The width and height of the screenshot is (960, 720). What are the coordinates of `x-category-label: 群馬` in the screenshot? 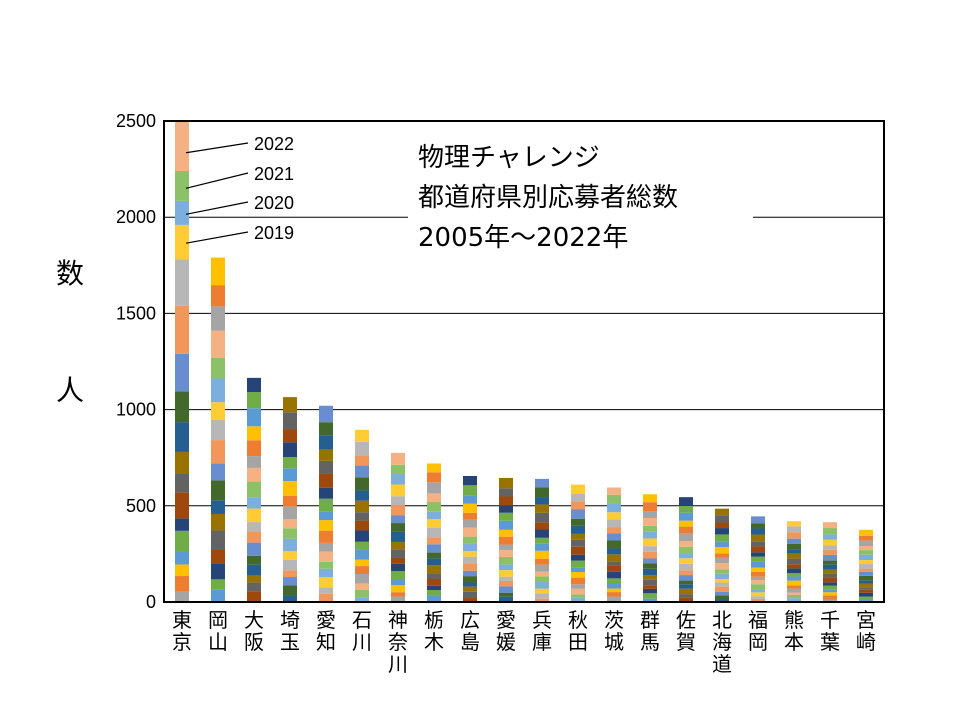 It's located at (650, 631).